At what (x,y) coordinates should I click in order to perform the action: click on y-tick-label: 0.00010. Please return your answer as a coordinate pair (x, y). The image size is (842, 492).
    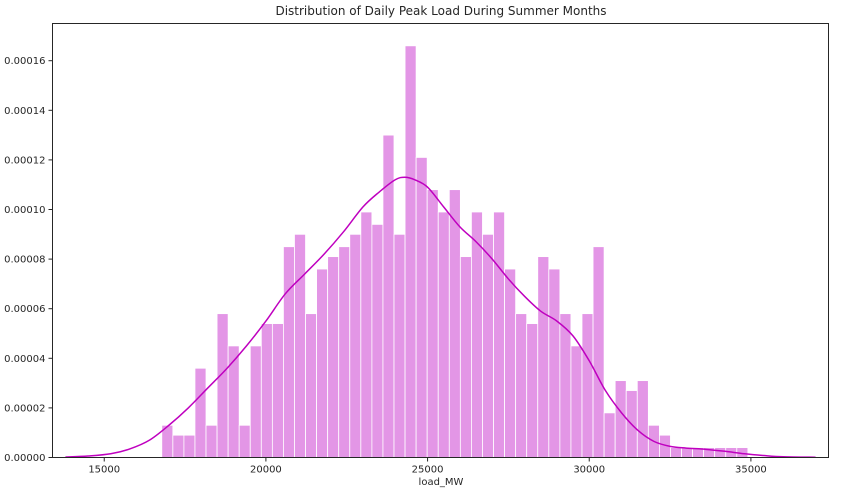
    Looking at the image, I should click on (24, 210).